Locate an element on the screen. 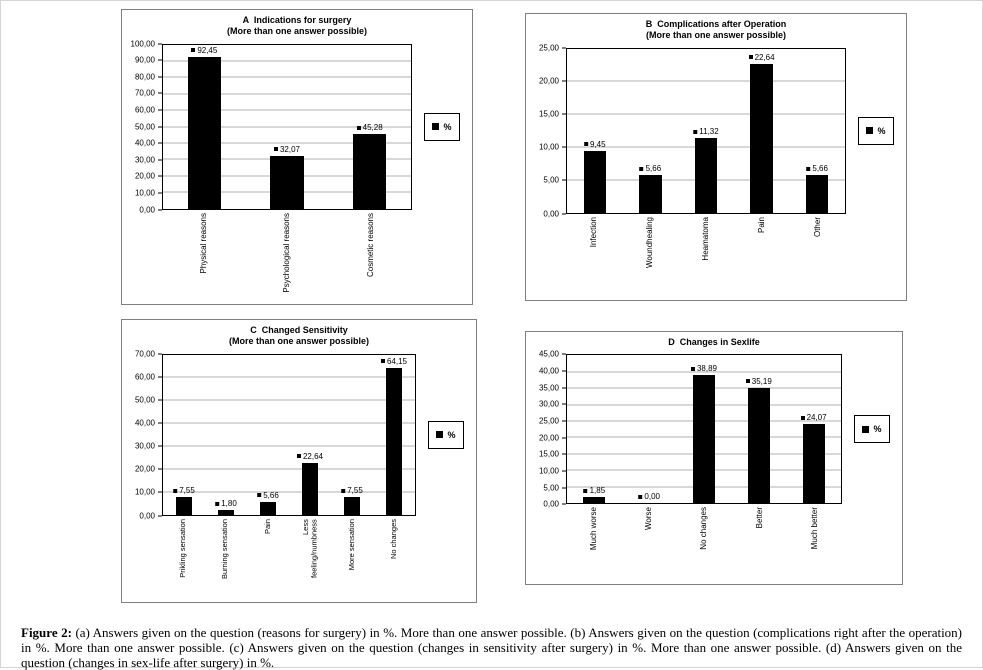 This screenshot has width=983, height=670. bar-value: 45,28 is located at coordinates (372, 128).